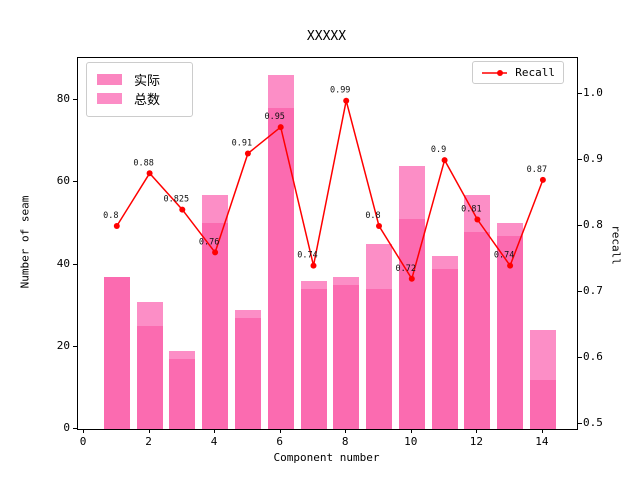 This screenshot has width=640, height=480. Describe the element at coordinates (307, 256) in the screenshot. I see `recall-point-label-7: 0.74` at that location.